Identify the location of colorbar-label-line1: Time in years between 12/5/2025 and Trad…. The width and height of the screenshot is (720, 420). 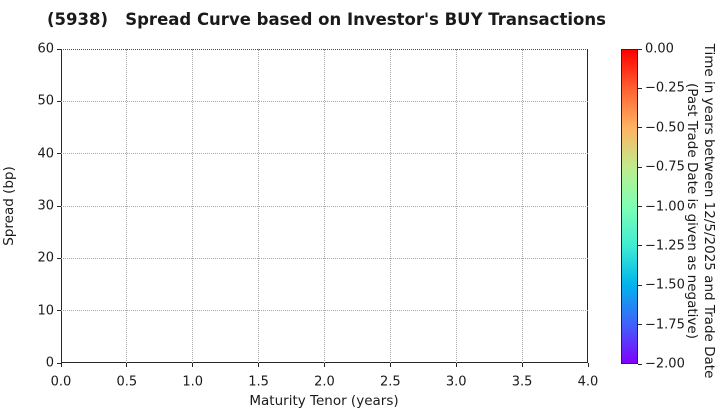
(709, 211).